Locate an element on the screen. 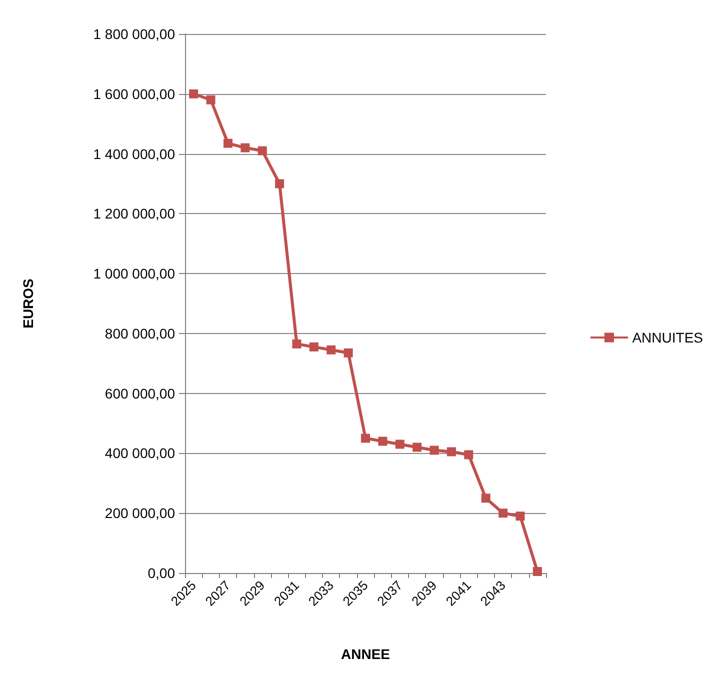 The height and width of the screenshot is (675, 718). y-tick-label: 800 000,00 is located at coordinates (140, 333).